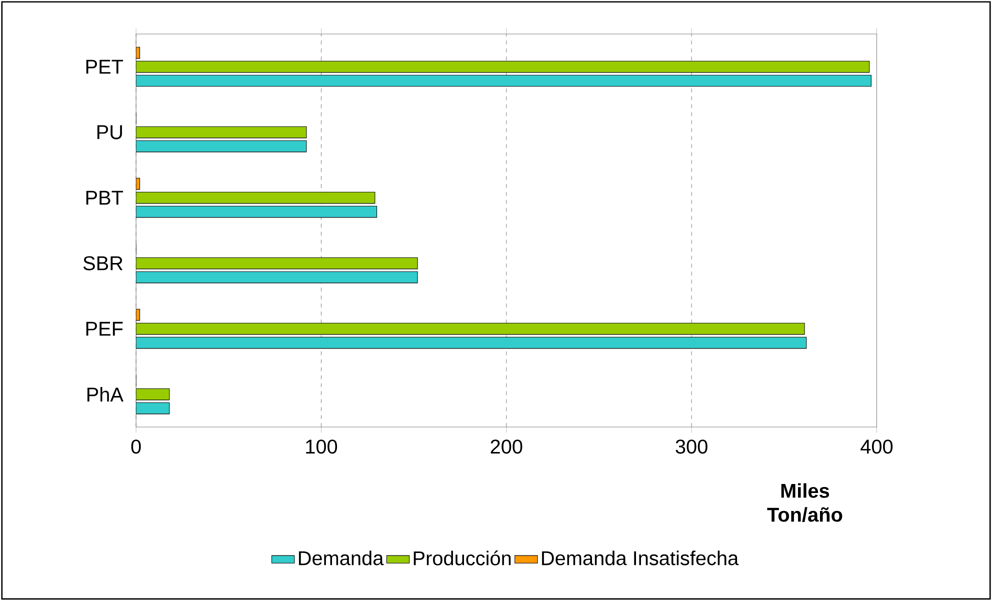 The height and width of the screenshot is (601, 992). Describe the element at coordinates (640, 558) in the screenshot. I see `legend-label: Demanda Insatisfecha` at that location.